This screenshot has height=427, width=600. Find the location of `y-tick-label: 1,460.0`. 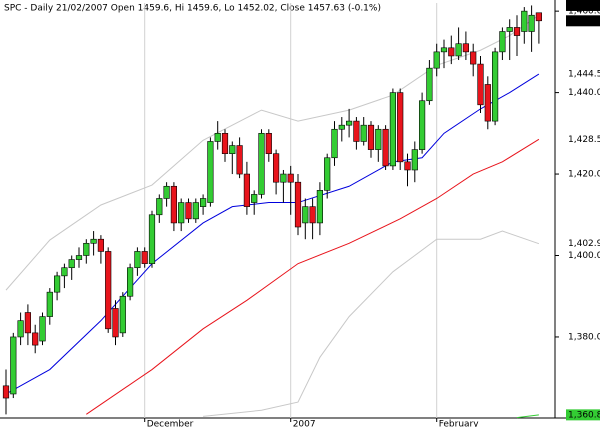

y-tick-label: 1,460.0 is located at coordinates (584, 12).